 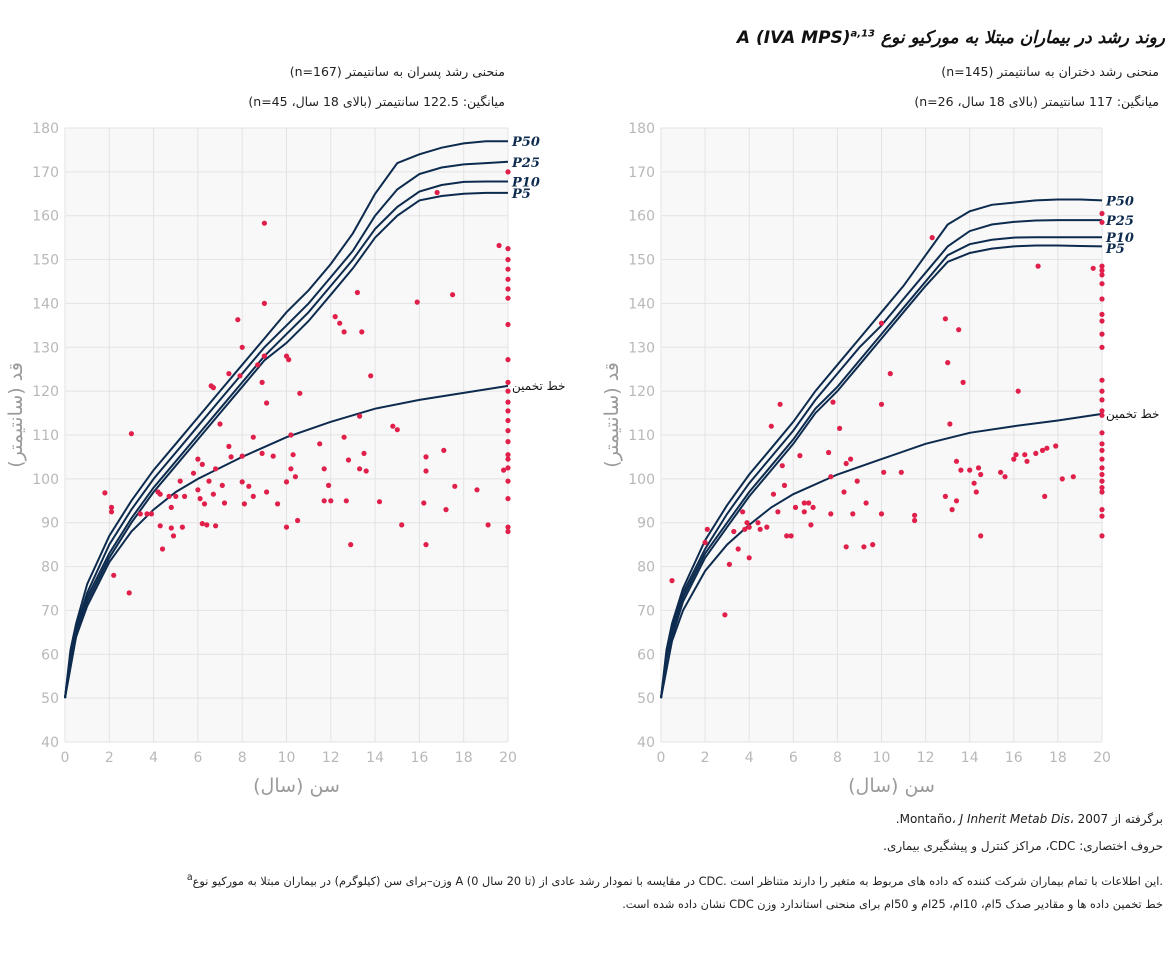 What do you see at coordinates (646, 655) in the screenshot?
I see `y-tick-label: 60` at bounding box center [646, 655].